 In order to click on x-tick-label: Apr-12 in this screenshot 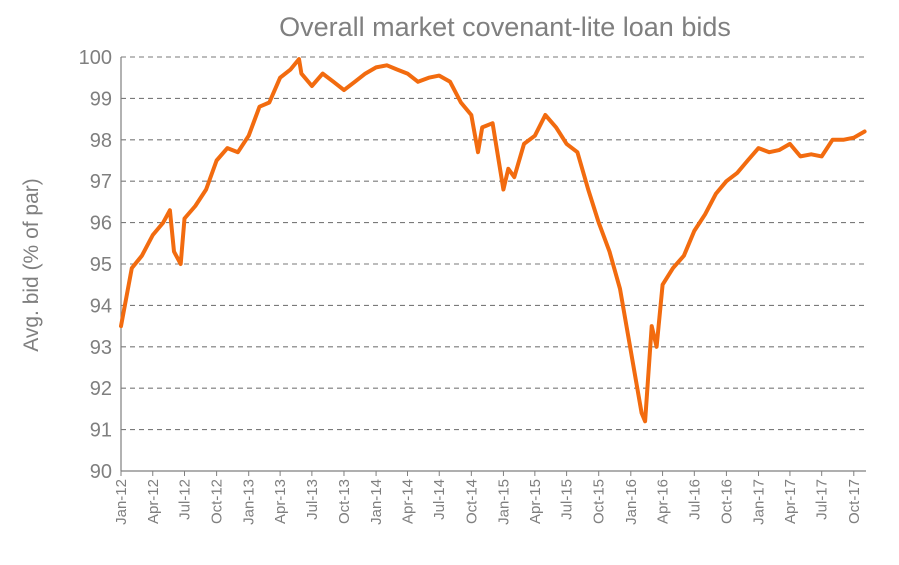, I will do `click(153, 501)`.